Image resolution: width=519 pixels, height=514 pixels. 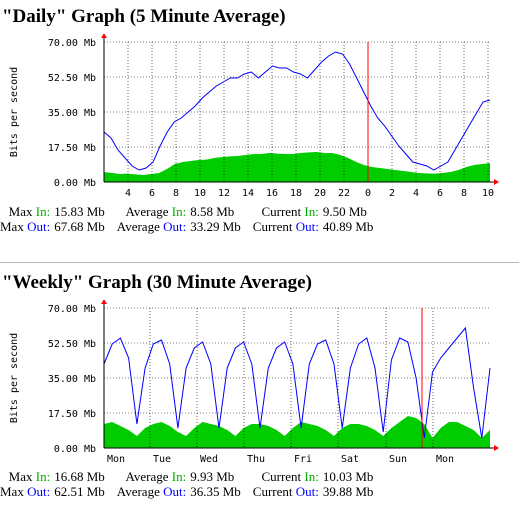 What do you see at coordinates (12, 226) in the screenshot?
I see `daily-max-out-label: Max` at bounding box center [12, 226].